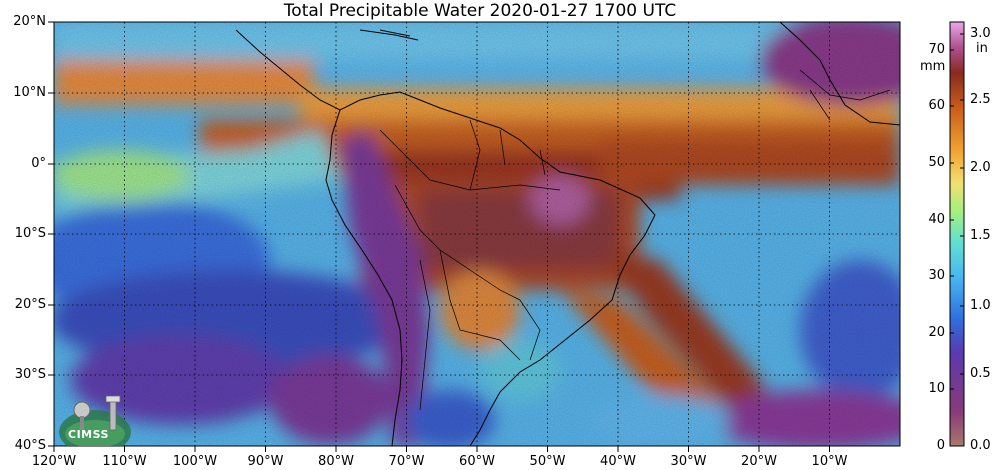 The image size is (1000, 470). I want to click on lon-label-100w: 100°W, so click(195, 461).